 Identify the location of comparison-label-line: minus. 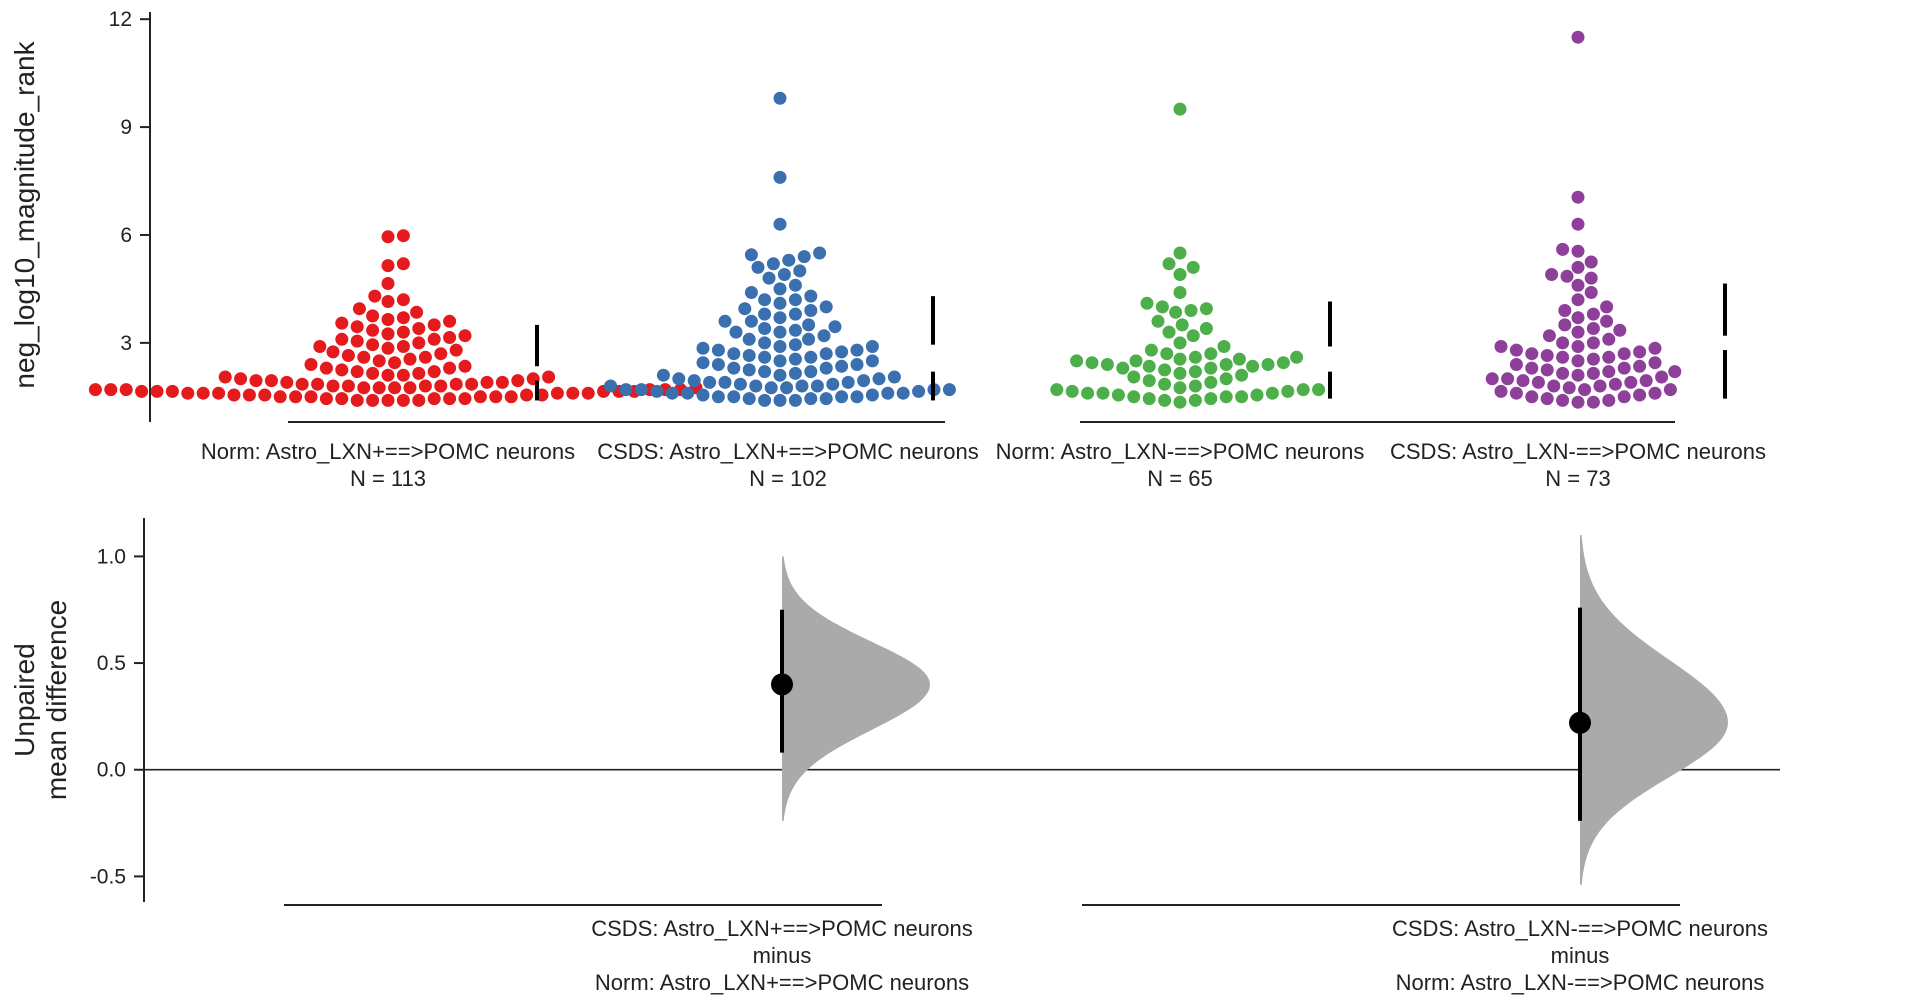
(782, 955).